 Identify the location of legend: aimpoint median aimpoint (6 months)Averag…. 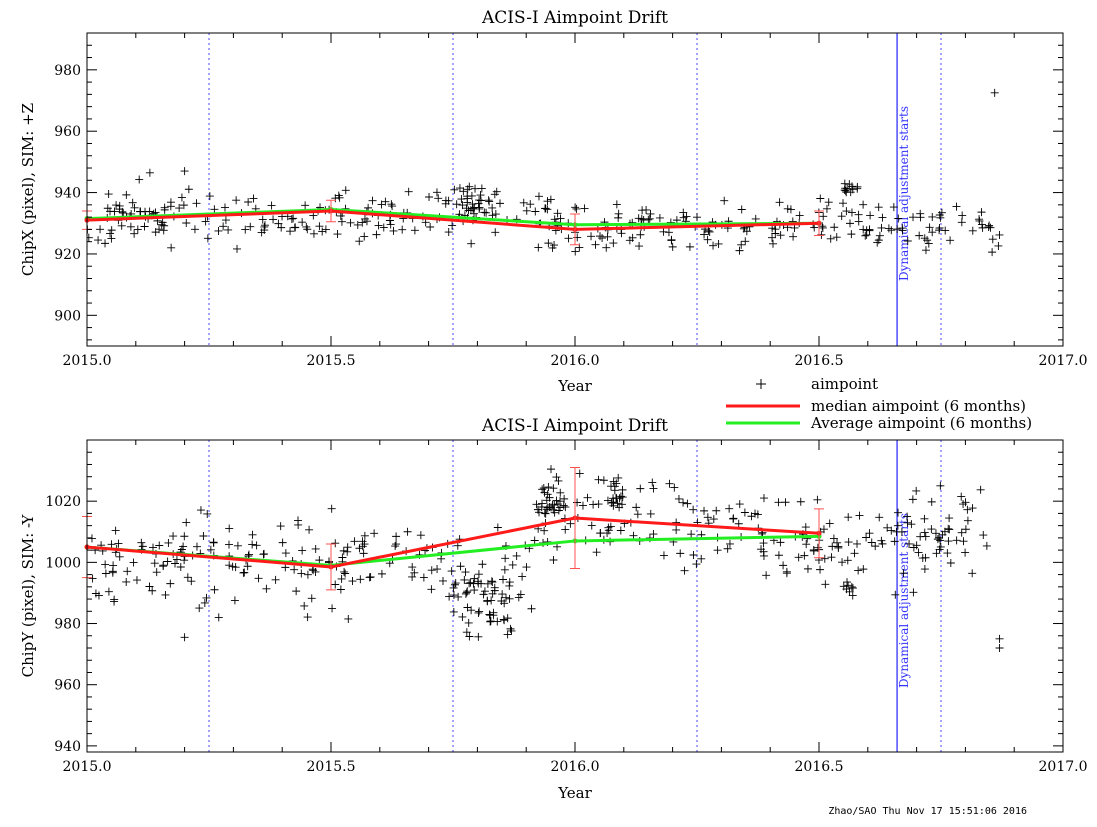
(879, 403).